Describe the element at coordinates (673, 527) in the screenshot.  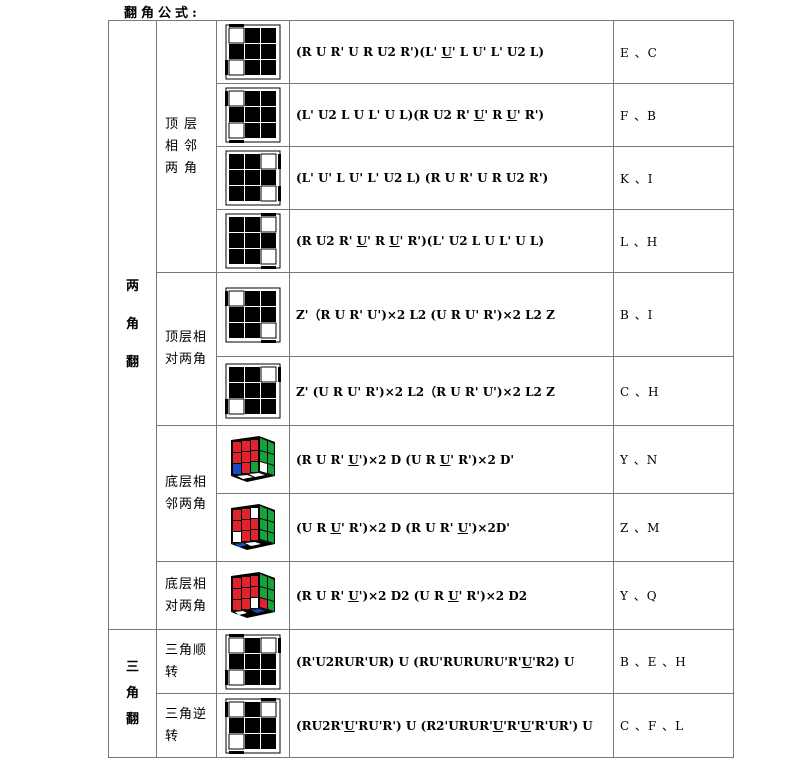
I see `corner-ref: Z 、M` at that location.